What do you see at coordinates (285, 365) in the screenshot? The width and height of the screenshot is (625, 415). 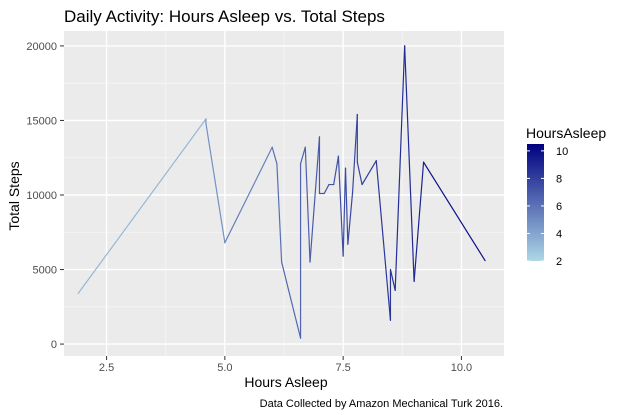 I see `x-axis-ticks: 2.5 5.0 7.5 10.0` at bounding box center [285, 365].